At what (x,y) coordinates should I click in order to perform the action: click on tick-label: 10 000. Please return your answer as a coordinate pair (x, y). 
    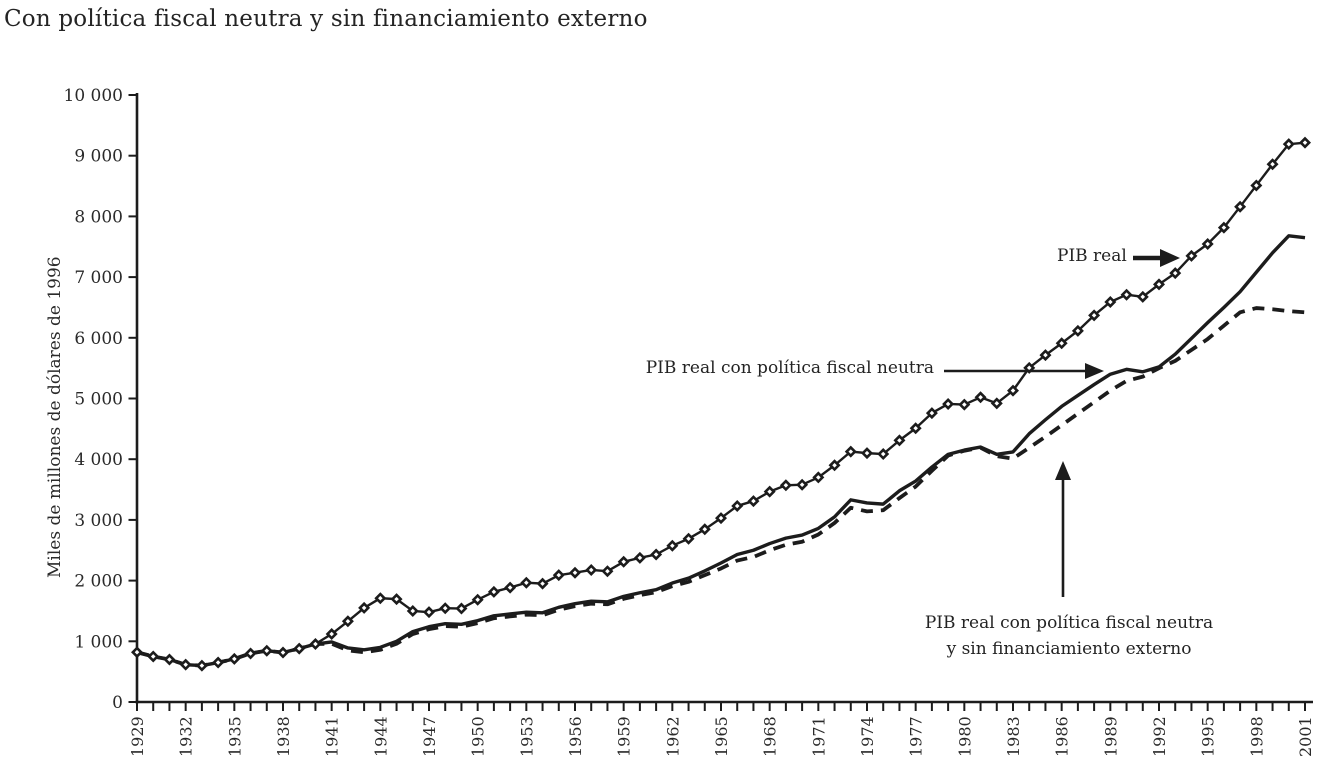
    Looking at the image, I should click on (93, 96).